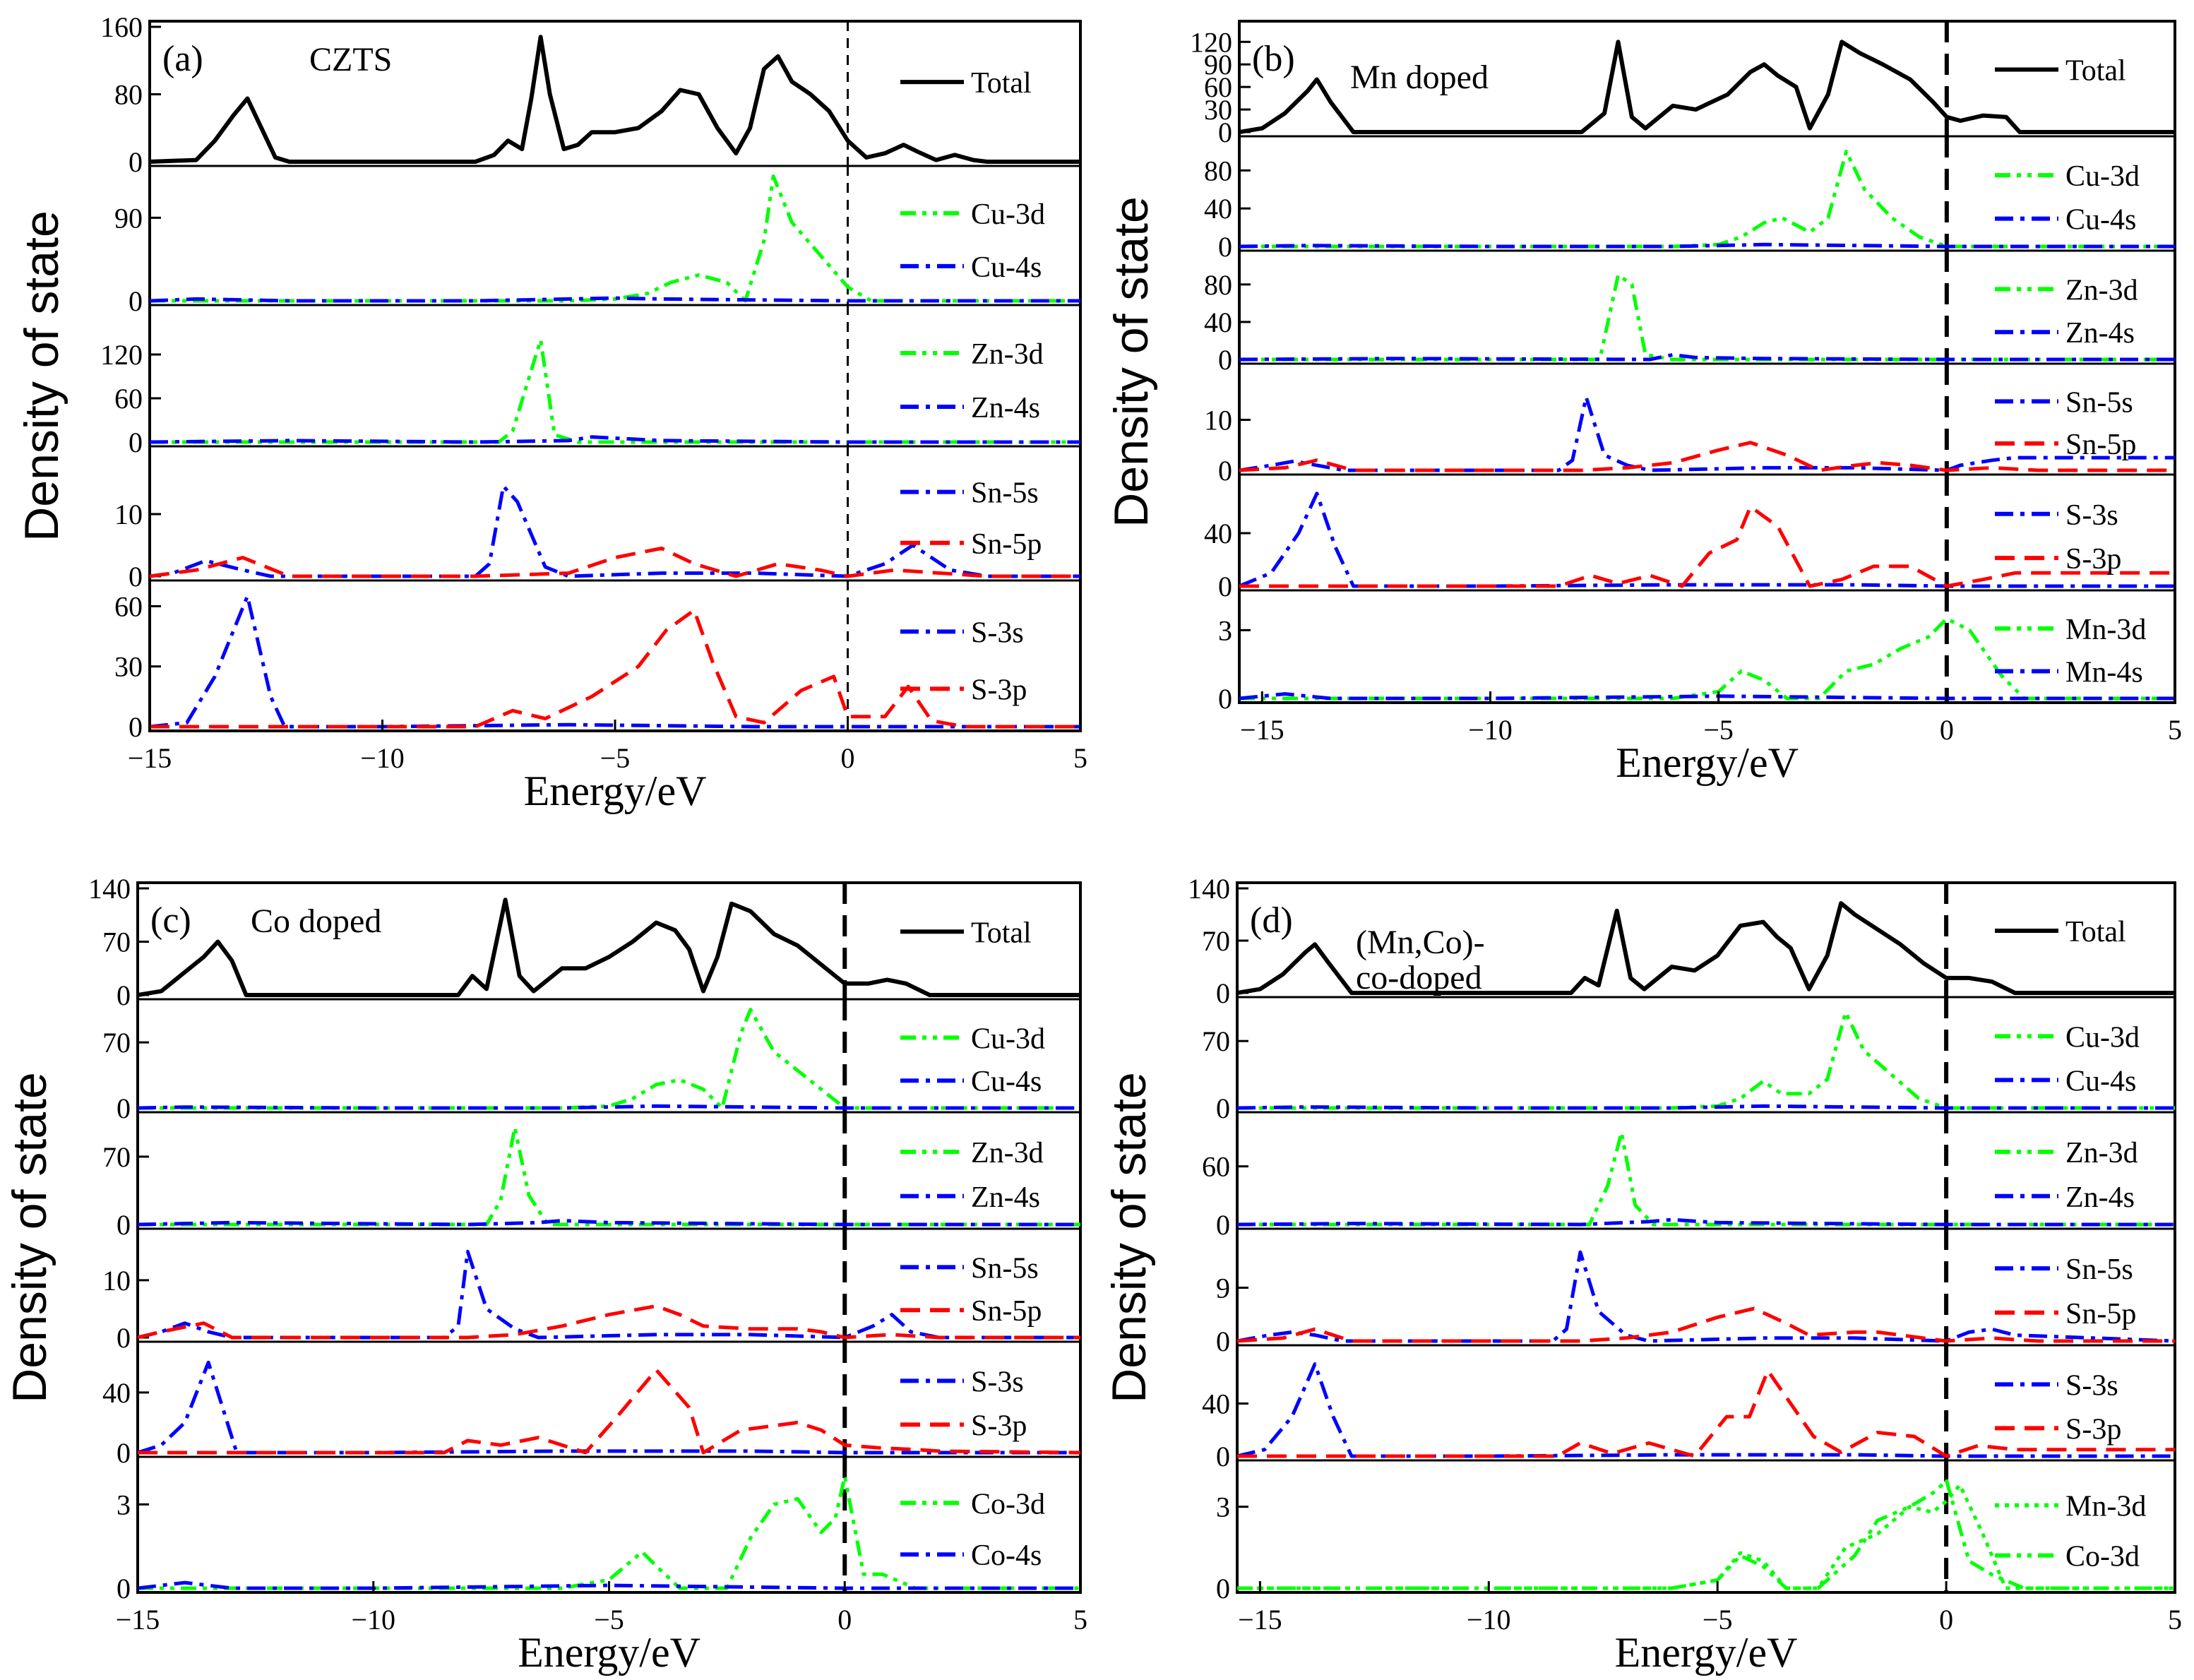 This screenshot has width=2194, height=1680. What do you see at coordinates (1008, 215) in the screenshot?
I see `legend-label-cu-3d: Cu-3d` at bounding box center [1008, 215].